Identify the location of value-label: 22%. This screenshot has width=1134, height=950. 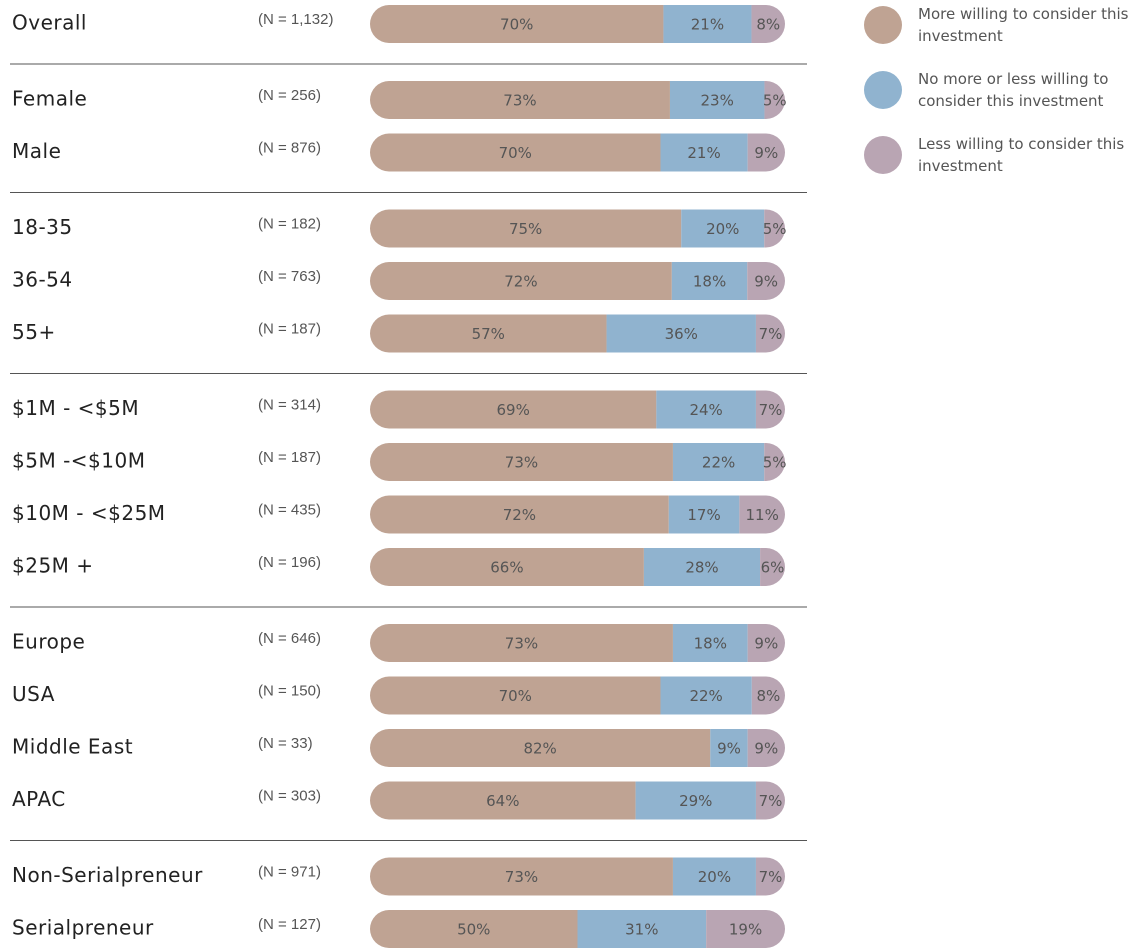
(705, 696).